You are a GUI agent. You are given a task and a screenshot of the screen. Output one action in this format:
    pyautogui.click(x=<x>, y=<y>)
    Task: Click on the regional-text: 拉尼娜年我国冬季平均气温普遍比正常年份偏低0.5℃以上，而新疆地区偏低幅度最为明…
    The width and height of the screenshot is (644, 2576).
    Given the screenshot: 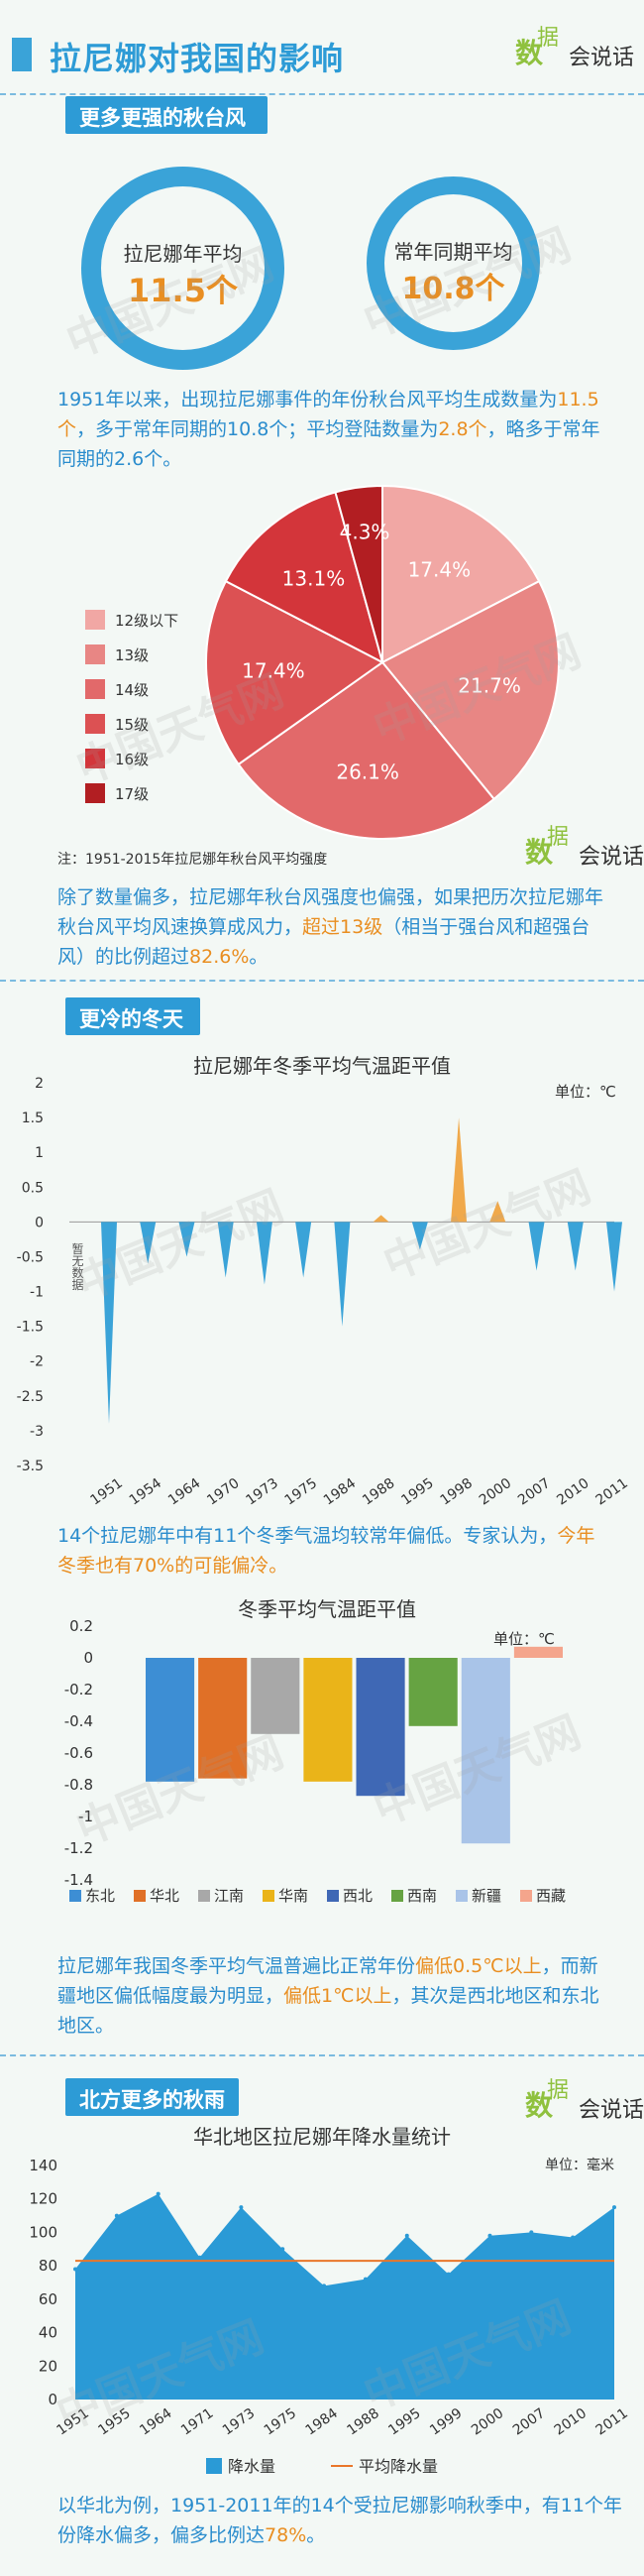 What is the action you would take?
    pyautogui.click(x=328, y=1996)
    